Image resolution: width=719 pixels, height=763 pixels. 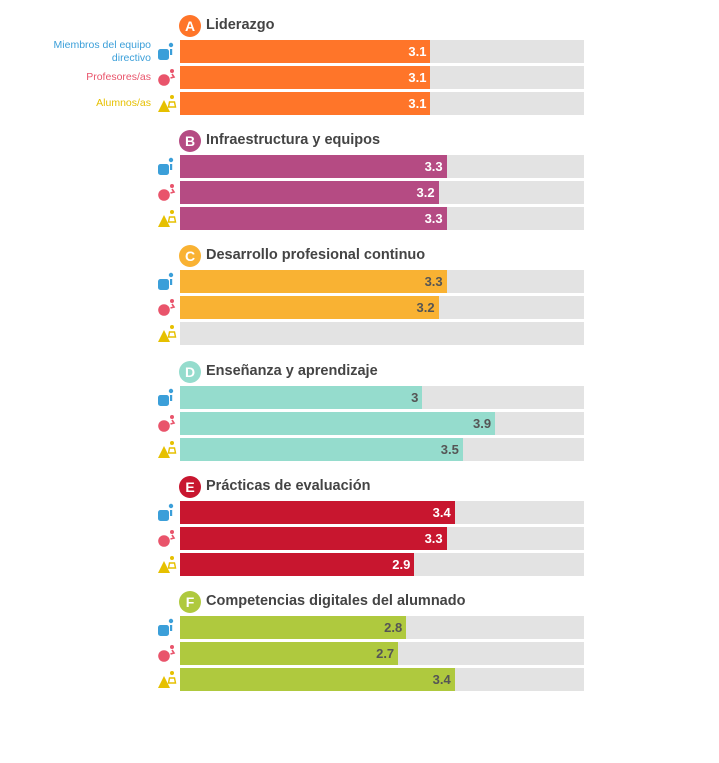 What do you see at coordinates (240, 25) in the screenshot?
I see `section-title: Liderazgo` at bounding box center [240, 25].